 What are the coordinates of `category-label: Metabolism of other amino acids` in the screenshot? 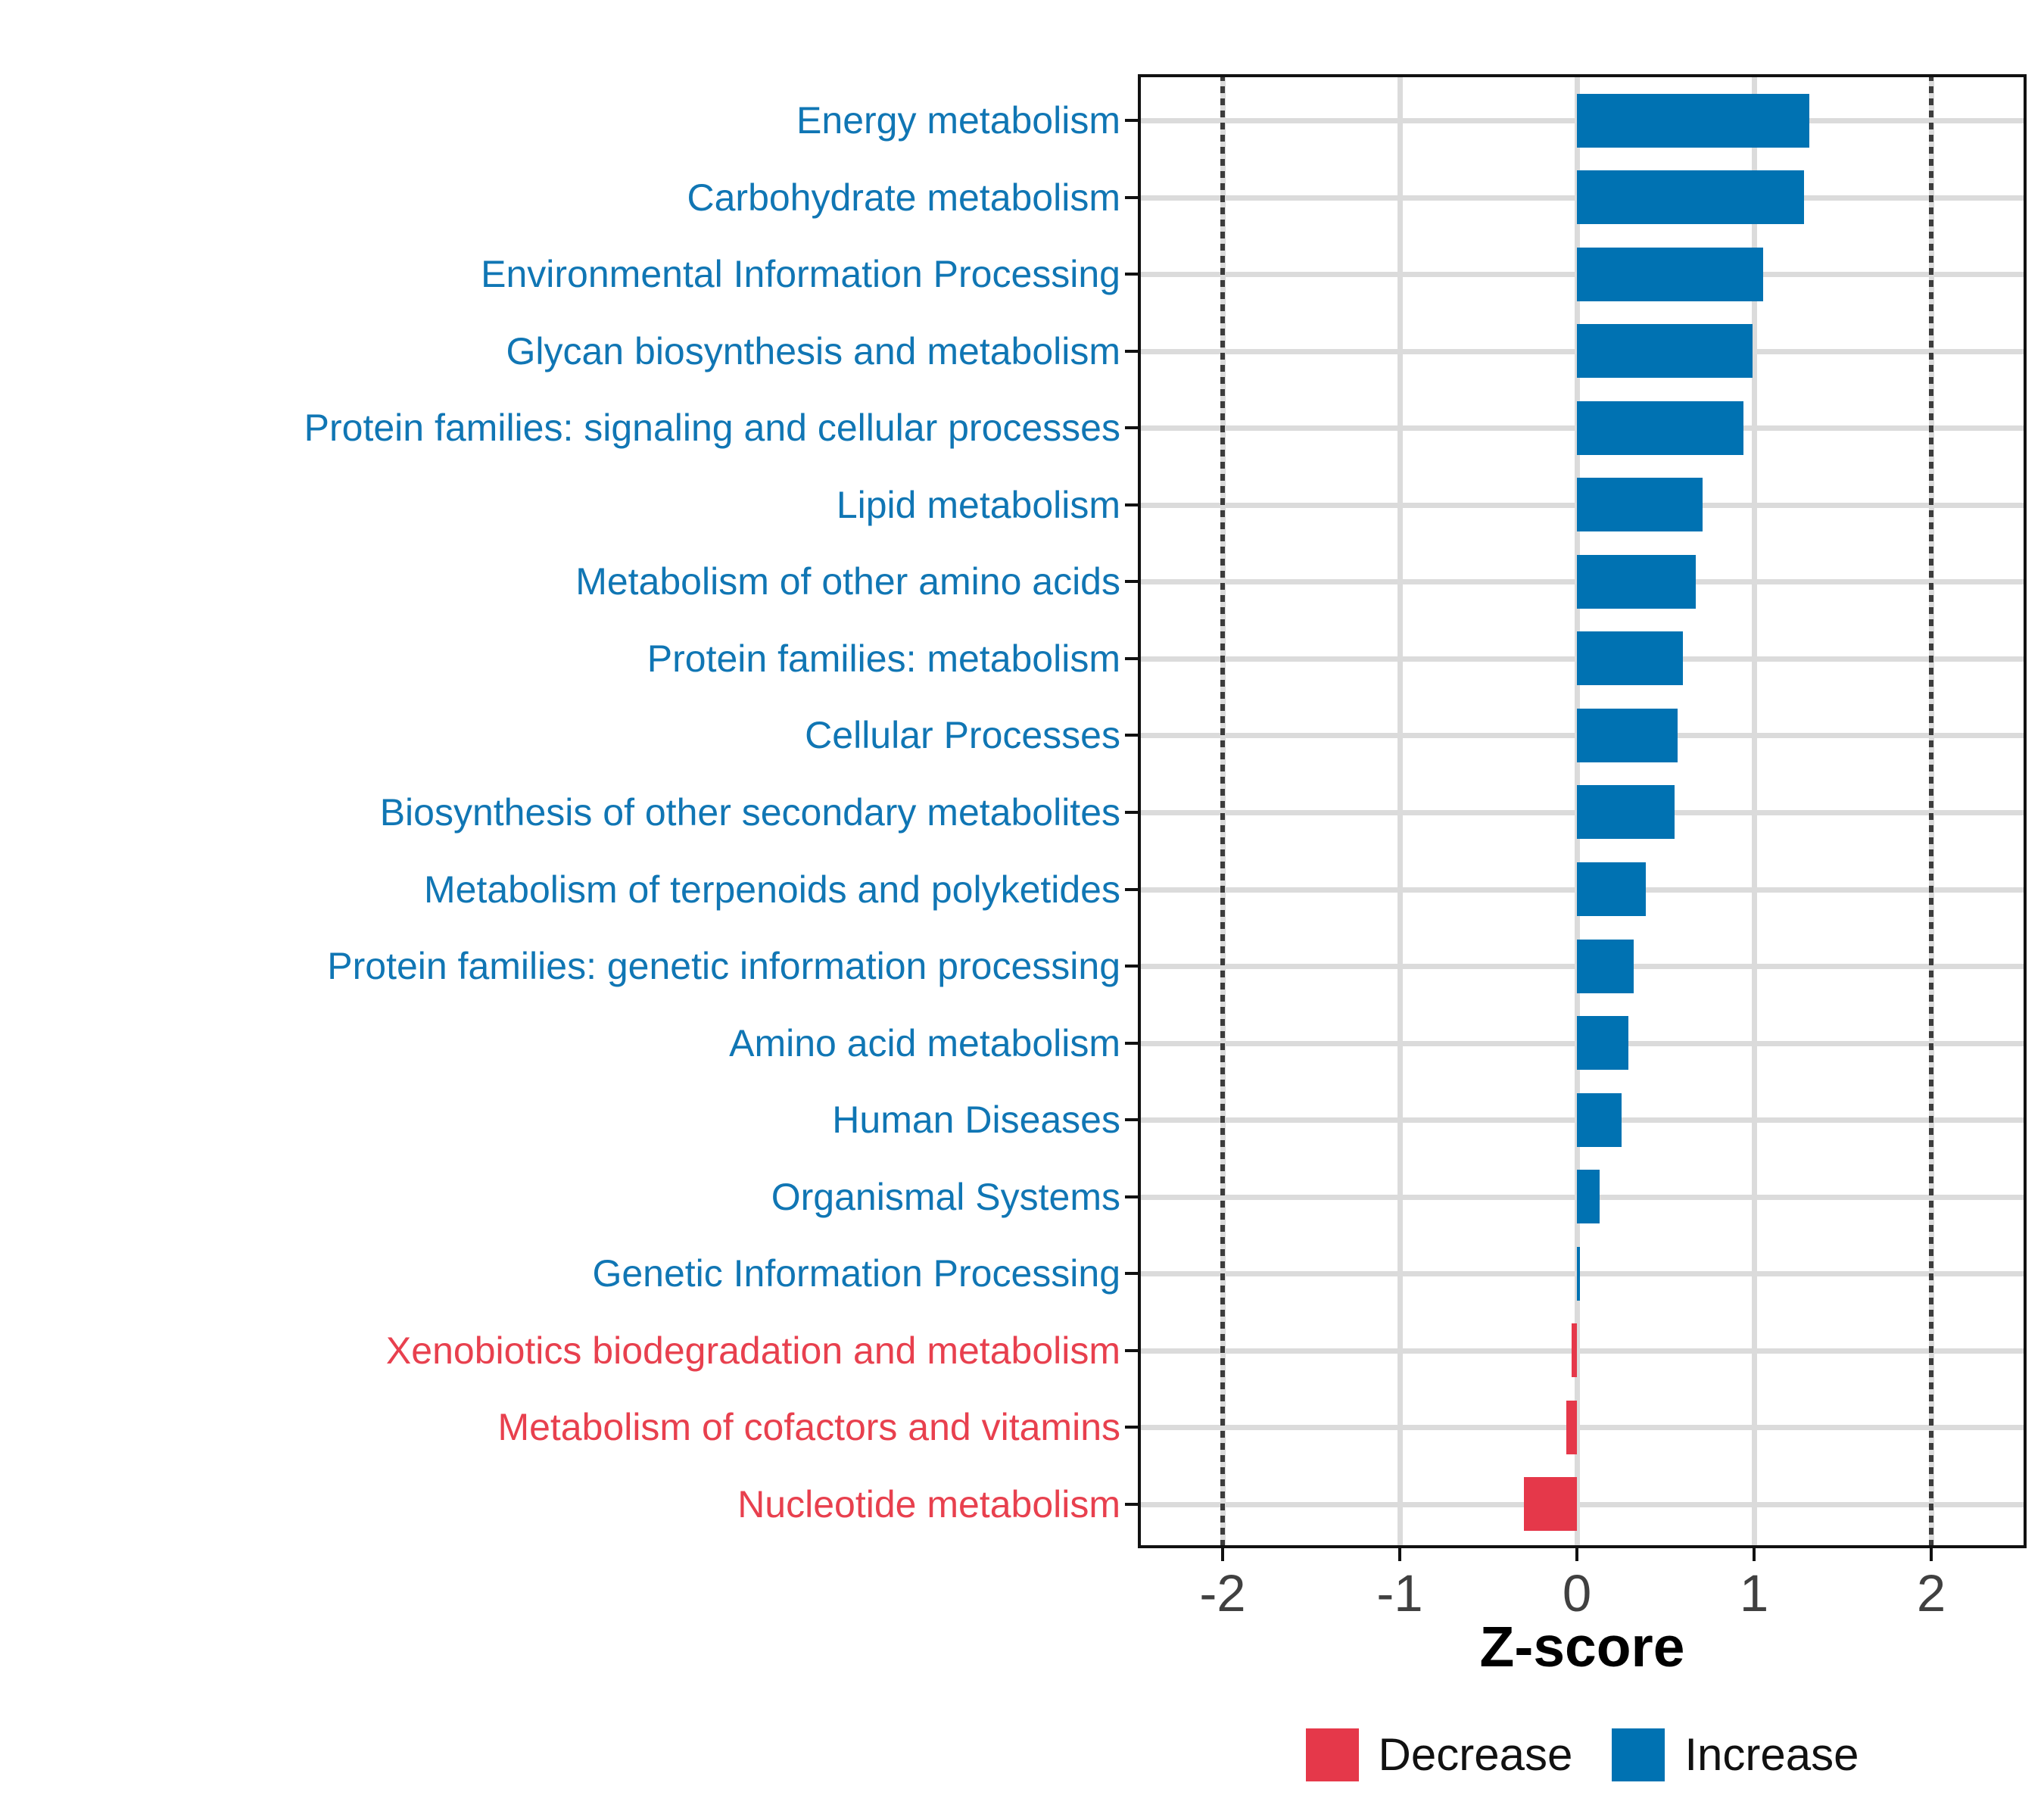 It's located at (848, 581).